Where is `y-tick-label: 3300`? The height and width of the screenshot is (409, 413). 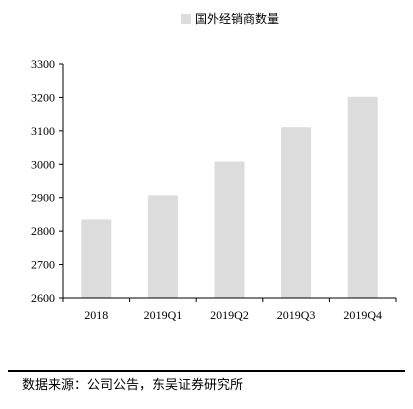
y-tick-label: 3300 is located at coordinates (43, 64).